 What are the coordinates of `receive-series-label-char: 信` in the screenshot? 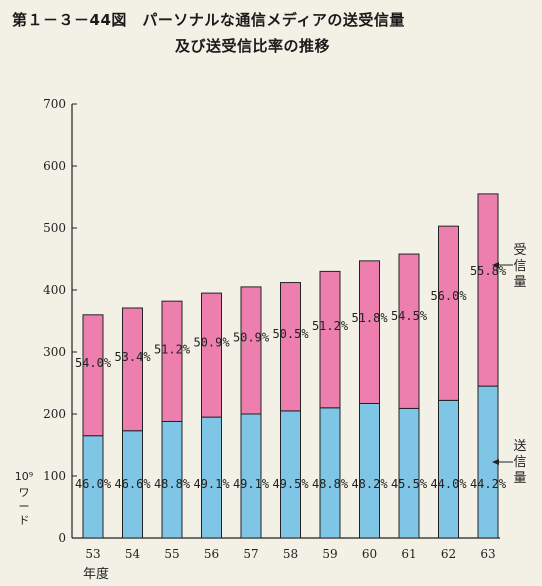 It's located at (519, 266).